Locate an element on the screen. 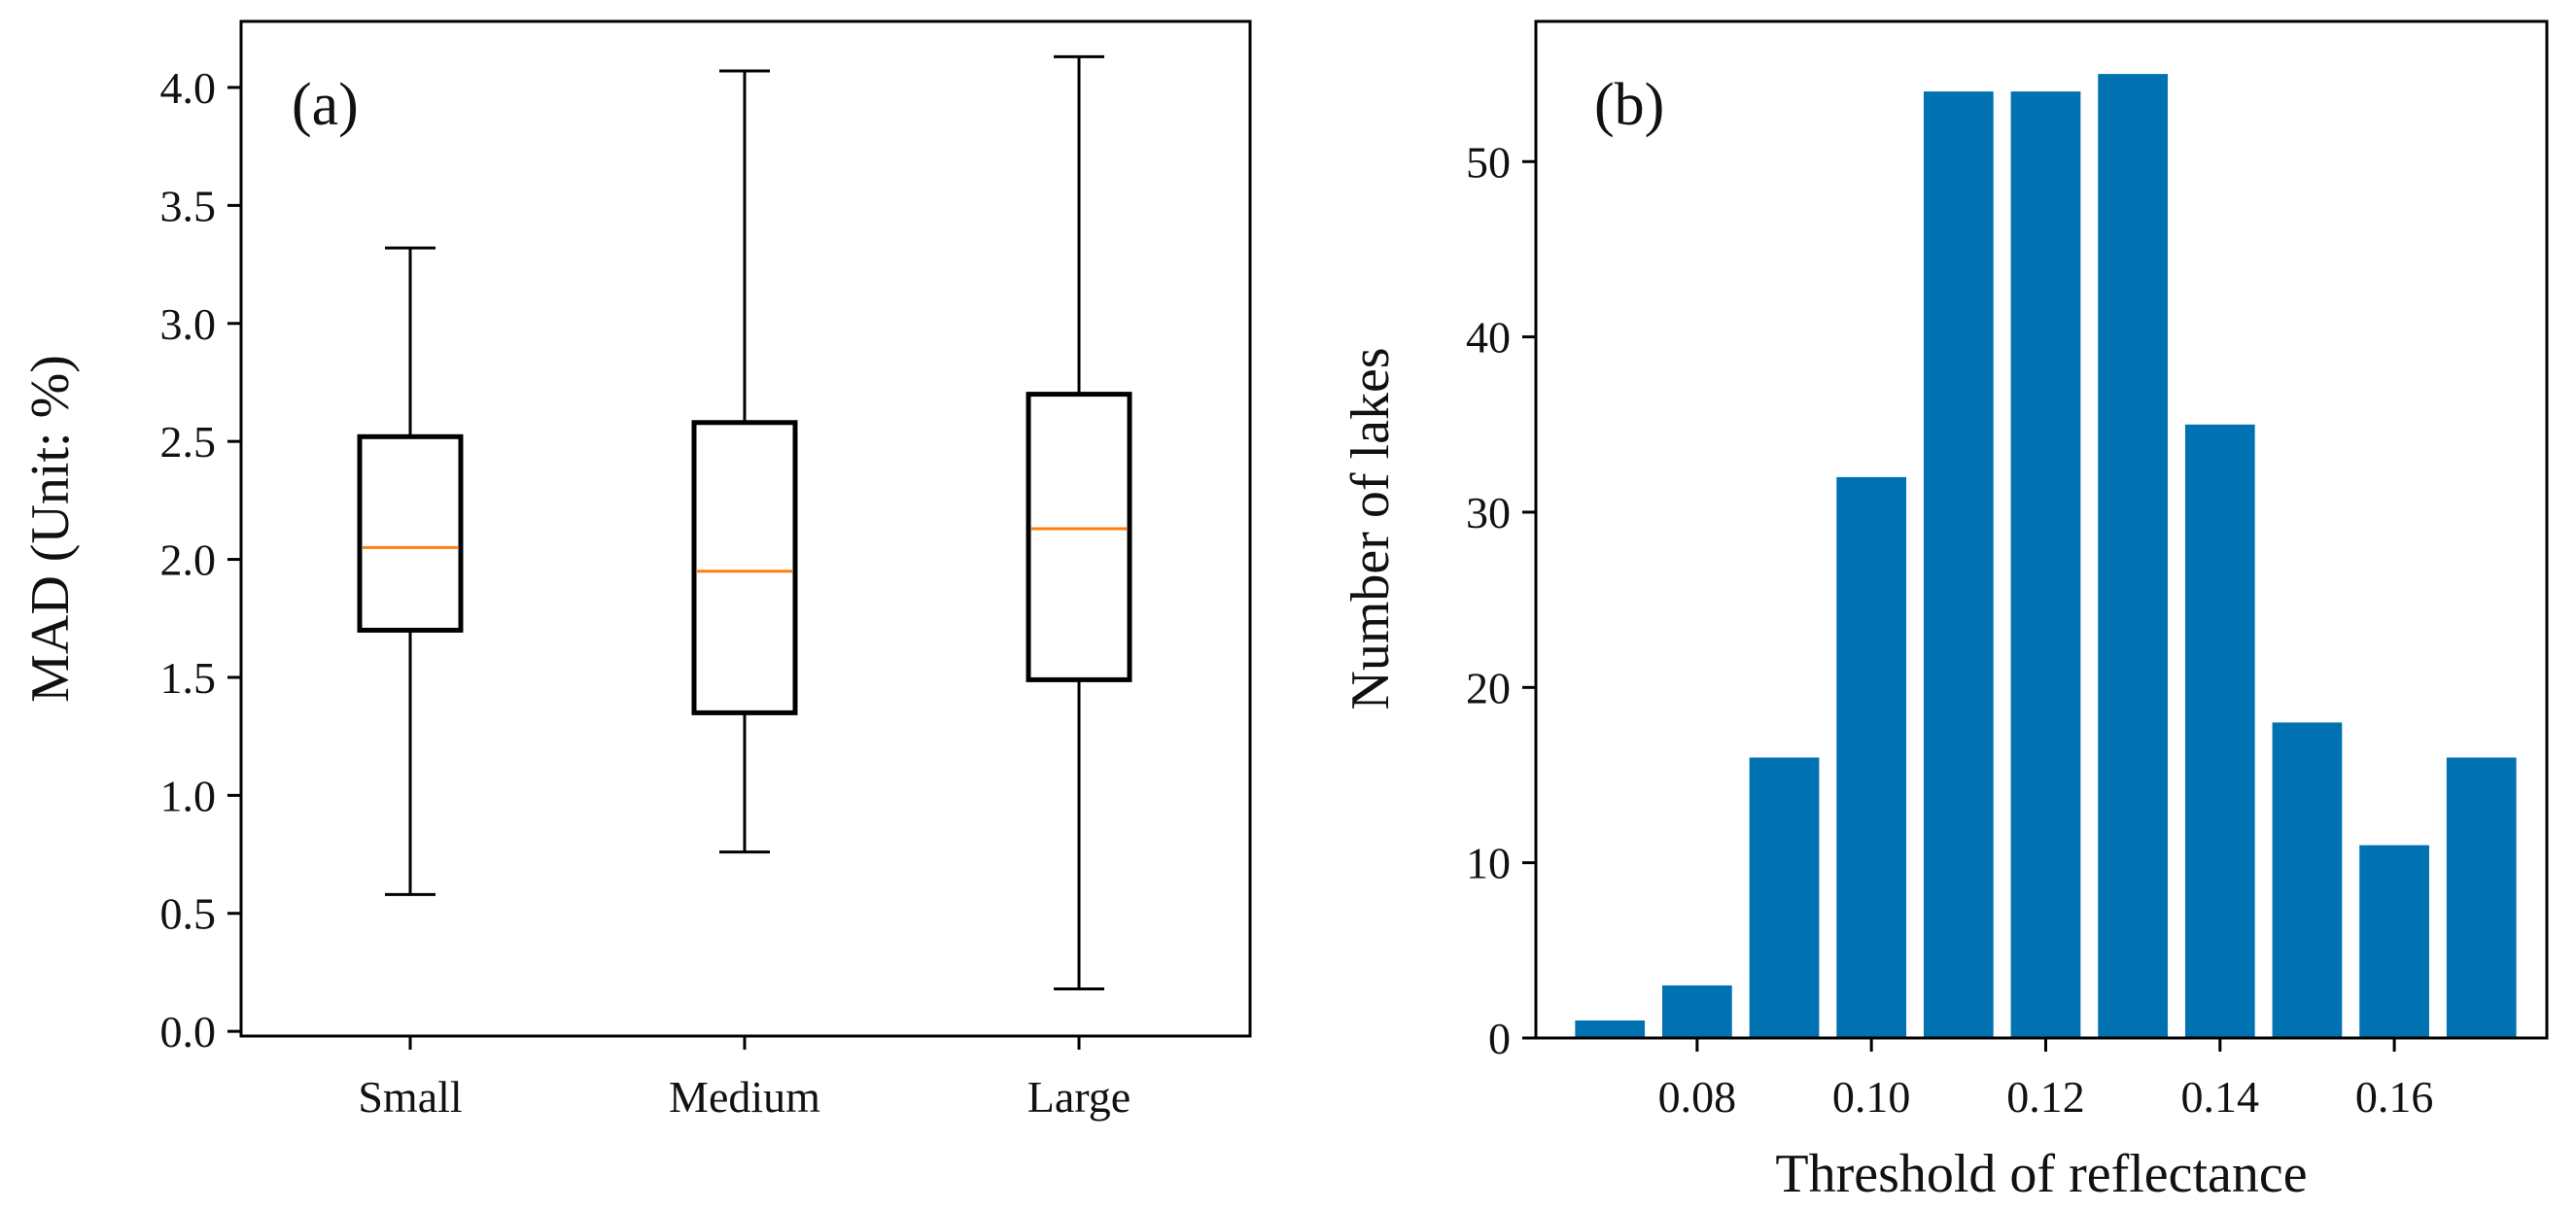 The width and height of the screenshot is (2576, 1211). panel-b-x-tick-label: 0.14 is located at coordinates (2221, 1097).